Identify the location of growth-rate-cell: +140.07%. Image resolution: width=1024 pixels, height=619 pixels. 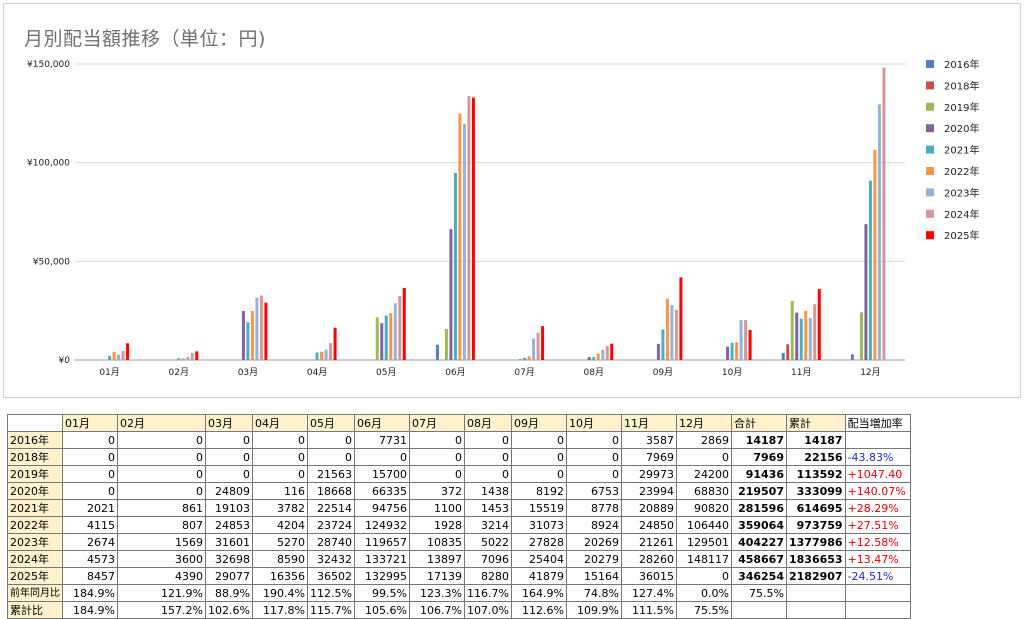
(877, 491).